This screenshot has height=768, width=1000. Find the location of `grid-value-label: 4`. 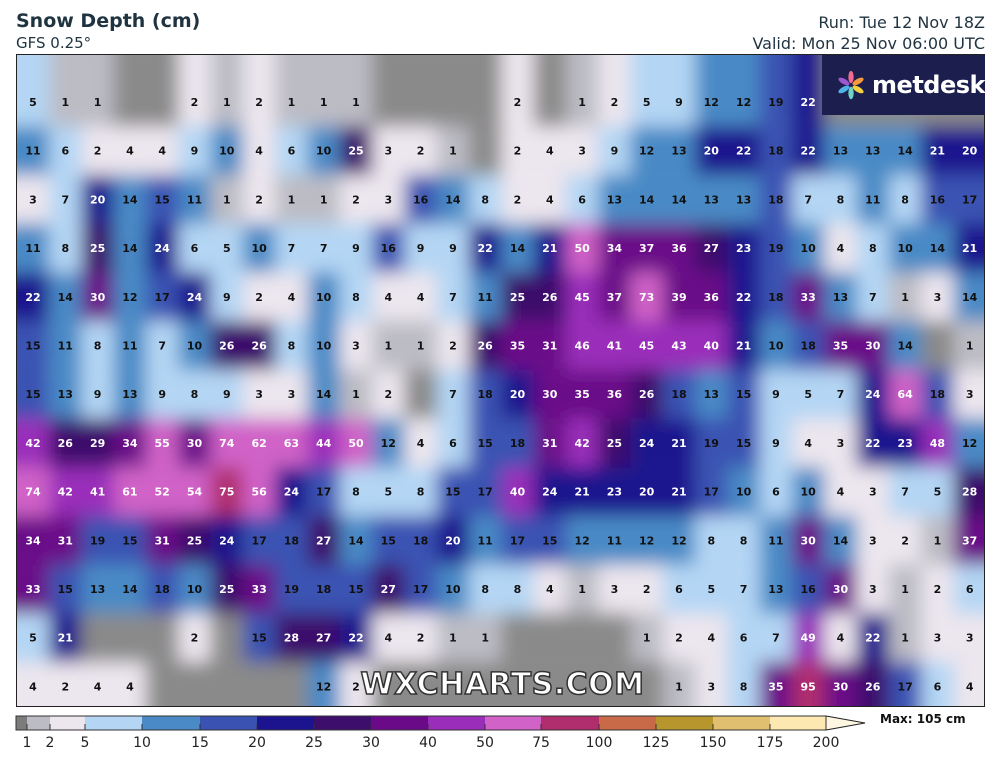

grid-value-label: 4 is located at coordinates (259, 151).